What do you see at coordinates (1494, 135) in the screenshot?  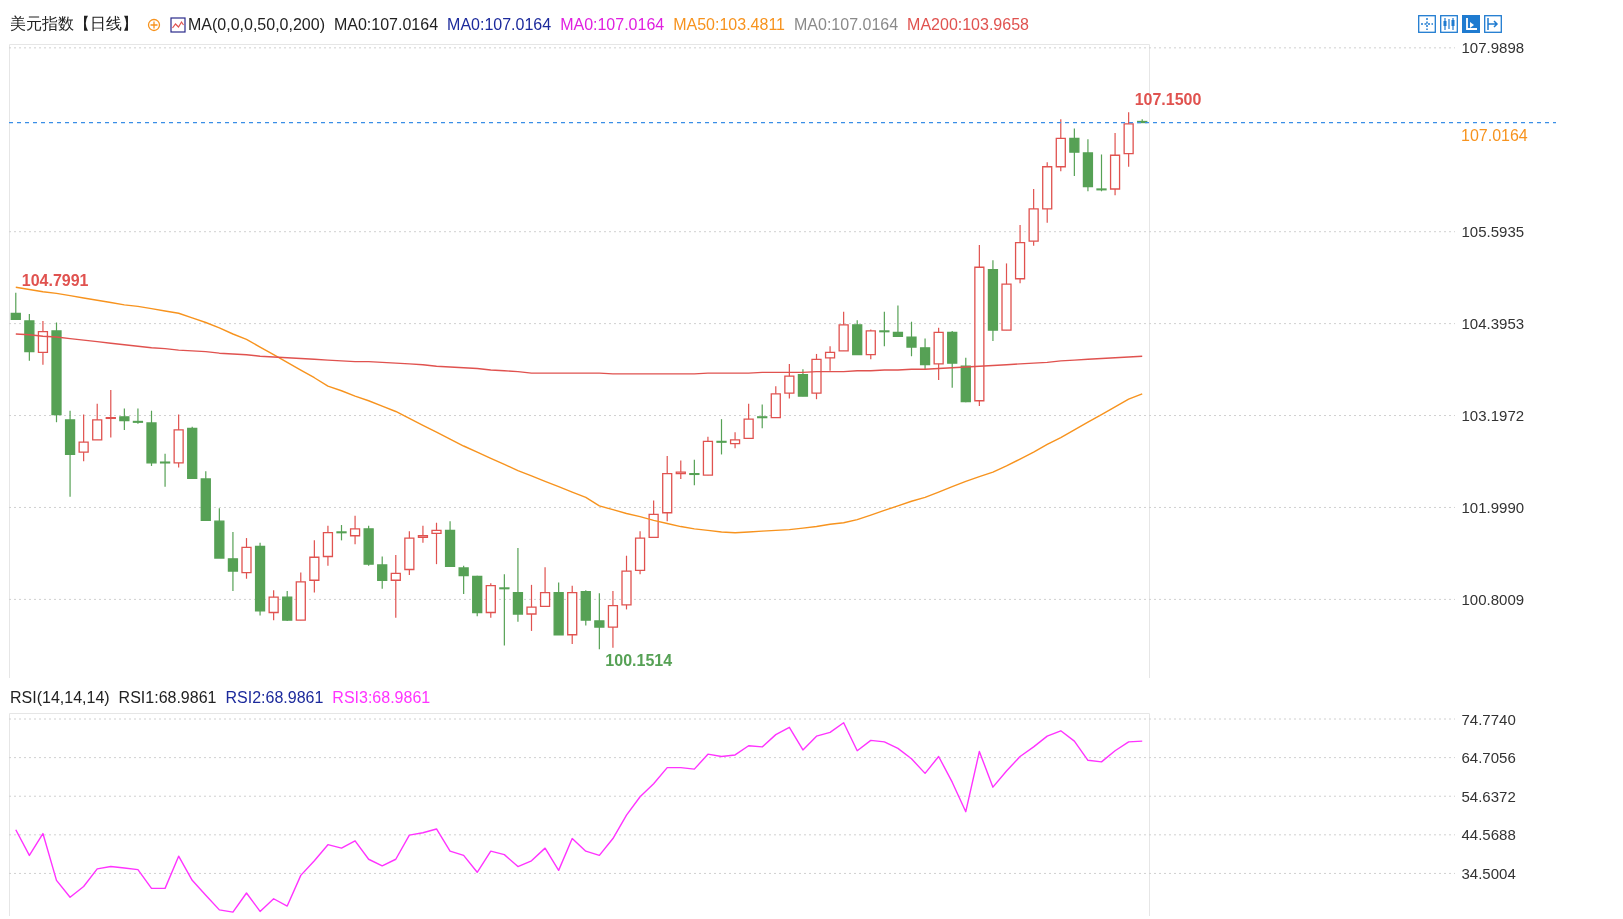 I see `ref-line-label: 107.0164` at bounding box center [1494, 135].